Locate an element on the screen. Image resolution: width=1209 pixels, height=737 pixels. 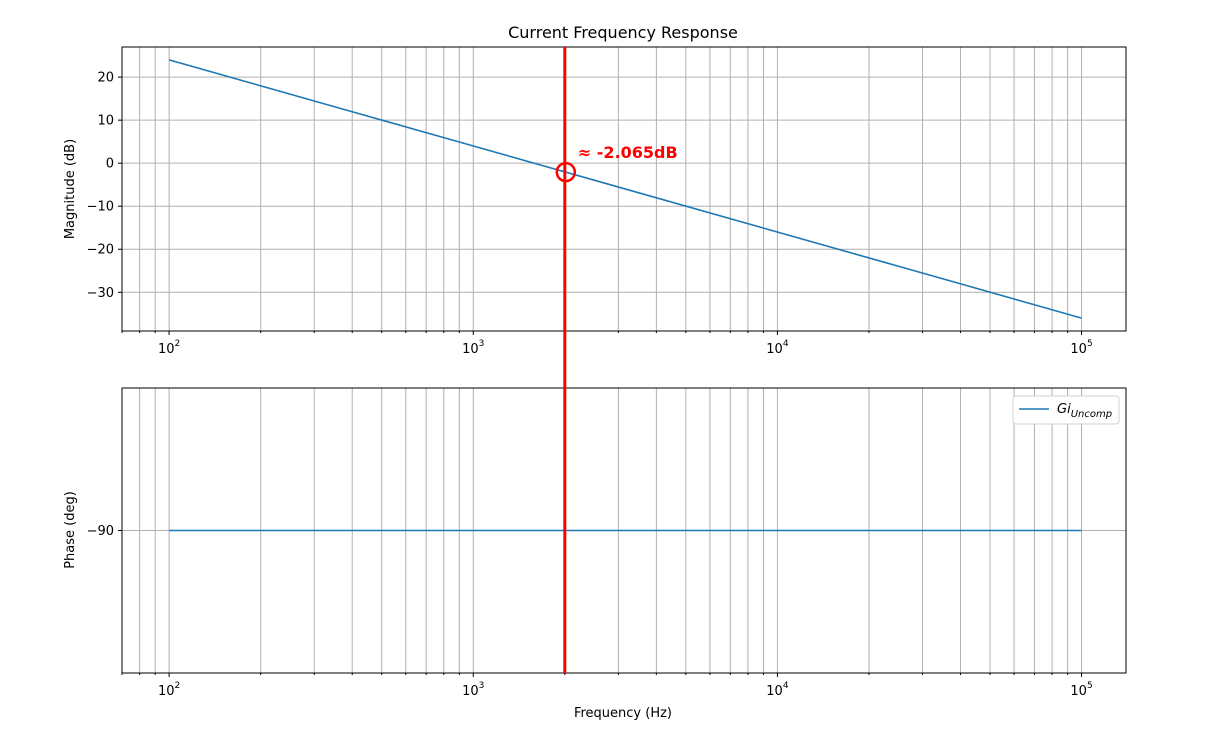
marker-value-label: ≈ -2.065dB is located at coordinates (628, 152).